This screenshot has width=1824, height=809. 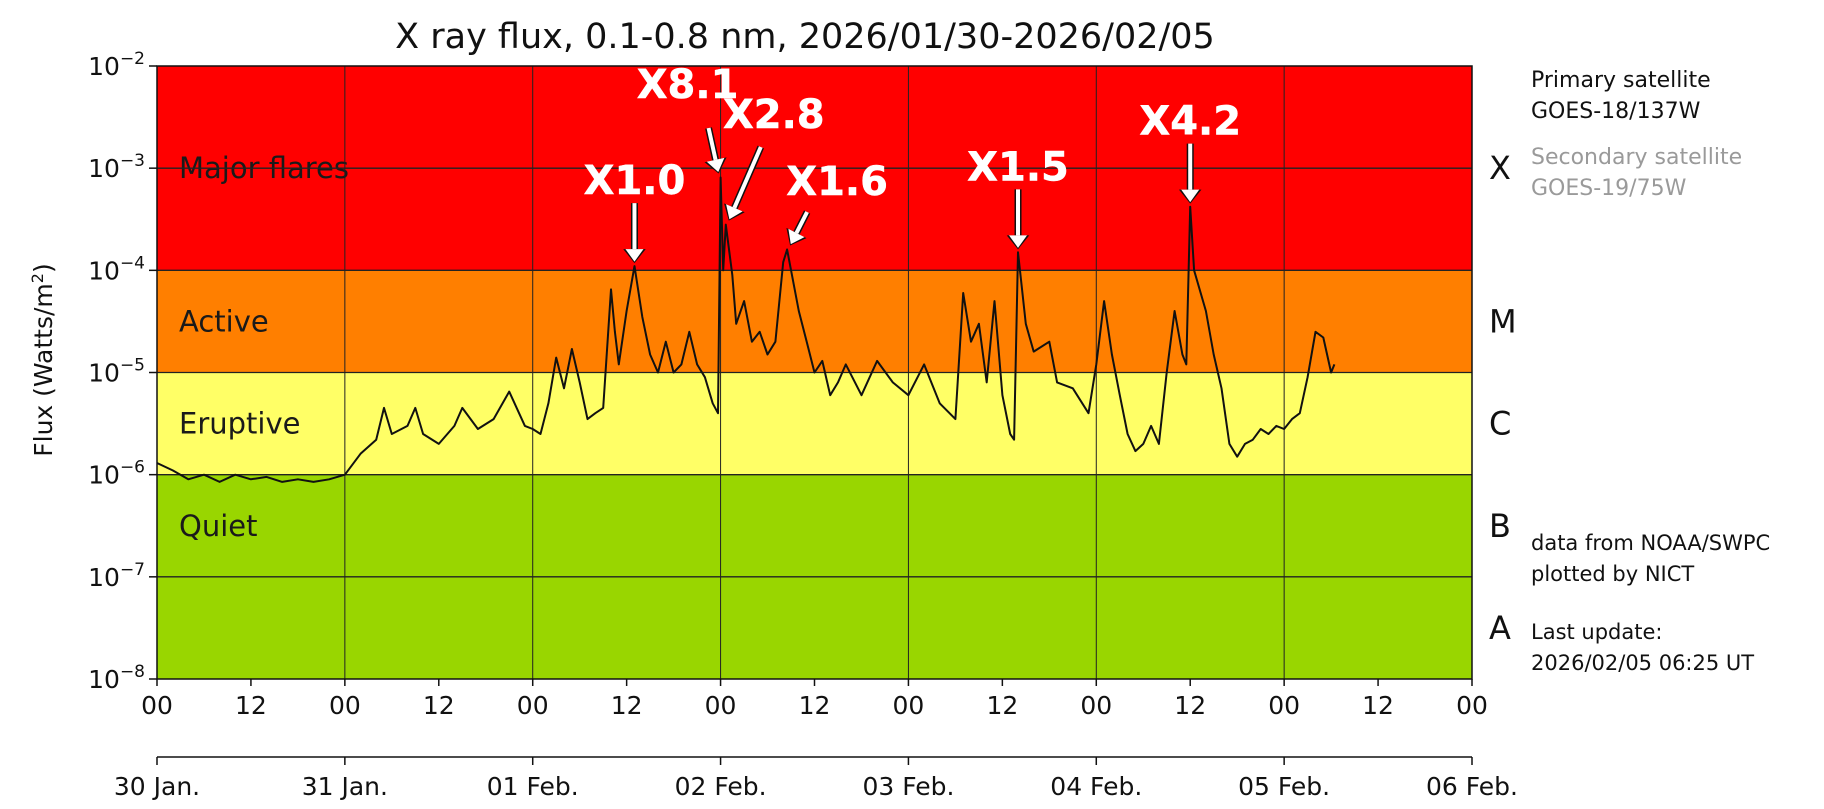 I want to click on y-tick-label: 10⁻³, so click(x=116, y=167).